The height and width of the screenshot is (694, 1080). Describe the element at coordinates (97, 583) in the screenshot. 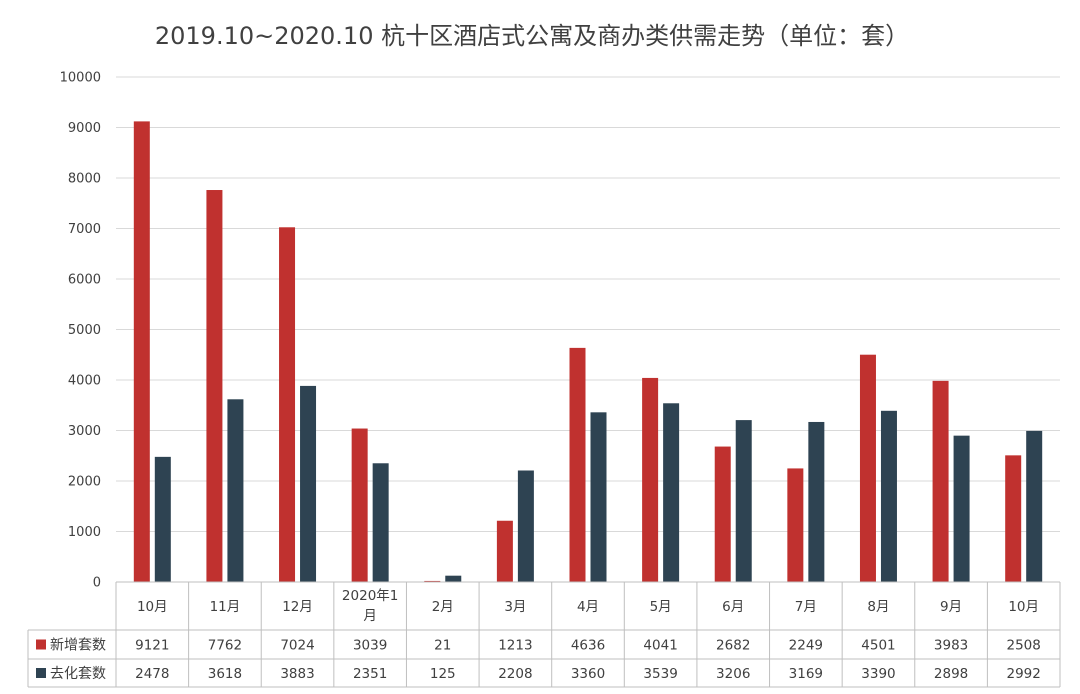

I see `y-tick-label: 0` at that location.